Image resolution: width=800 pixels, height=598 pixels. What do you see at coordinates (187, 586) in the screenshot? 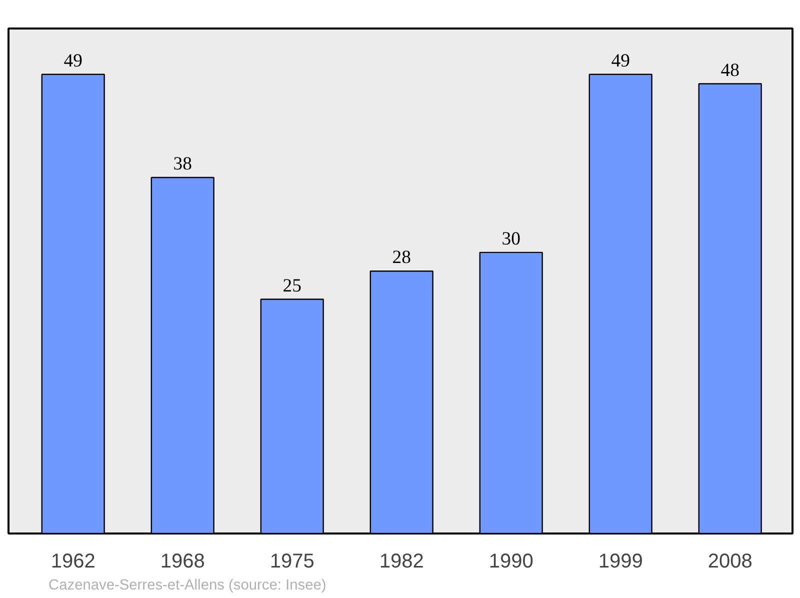
I see `text: Cazenave-Serres-et-Allens (source: Insee)` at bounding box center [187, 586].